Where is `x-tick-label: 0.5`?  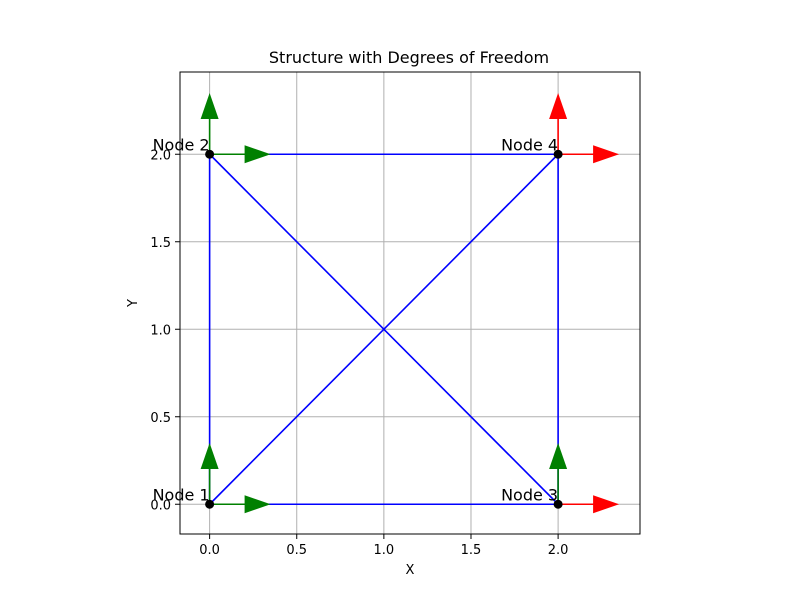 x-tick-label: 0.5 is located at coordinates (296, 550).